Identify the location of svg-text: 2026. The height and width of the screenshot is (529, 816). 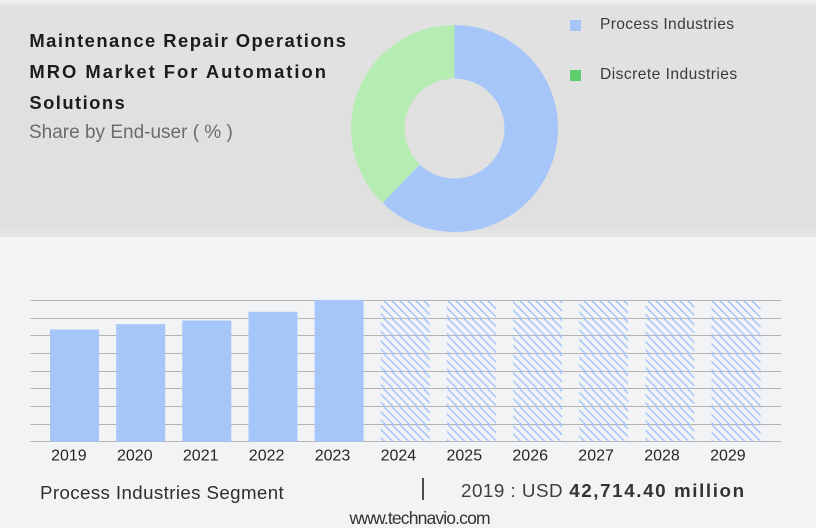
(530, 456).